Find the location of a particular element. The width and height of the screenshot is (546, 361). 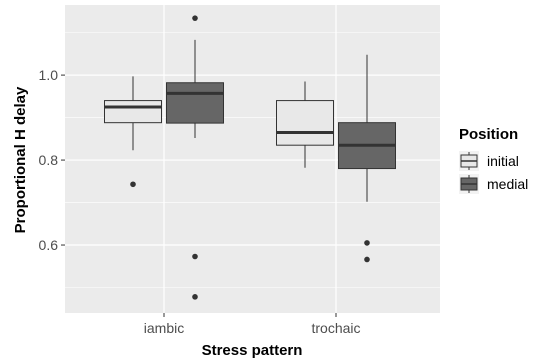

x-axis-title: Stress pattern is located at coordinates (252, 350).